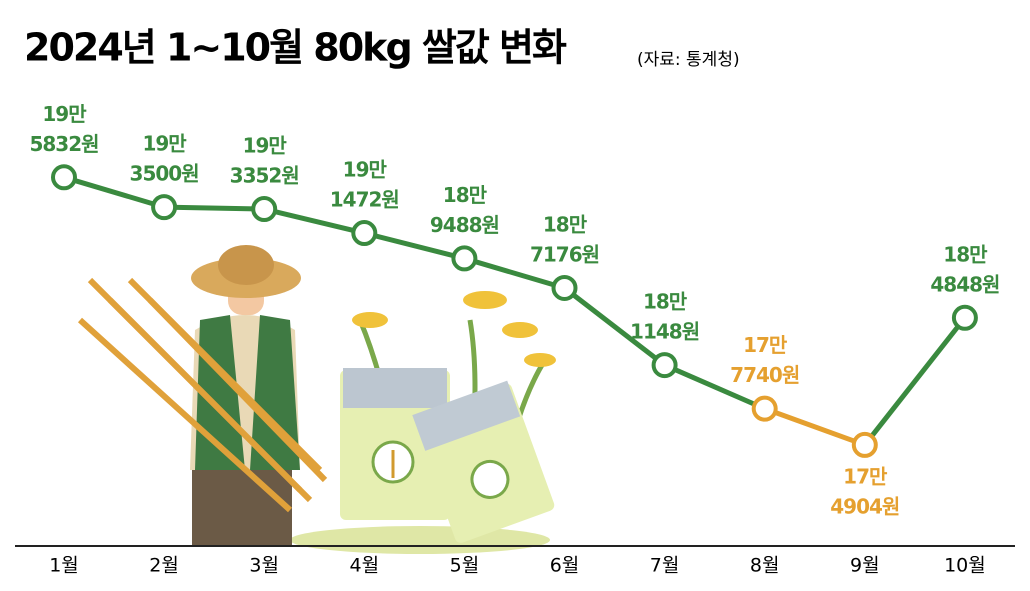 The image size is (1030, 591). I want to click on value-label: 3500원, so click(164, 174).